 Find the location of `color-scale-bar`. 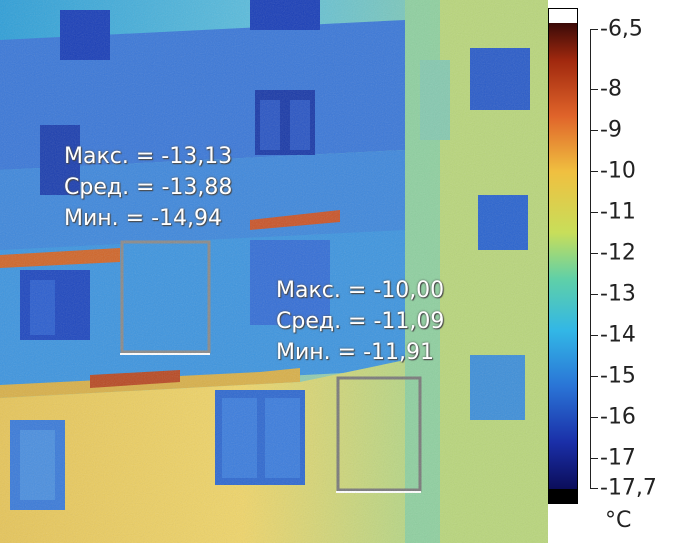

color-scale-bar is located at coordinates (563, 256).